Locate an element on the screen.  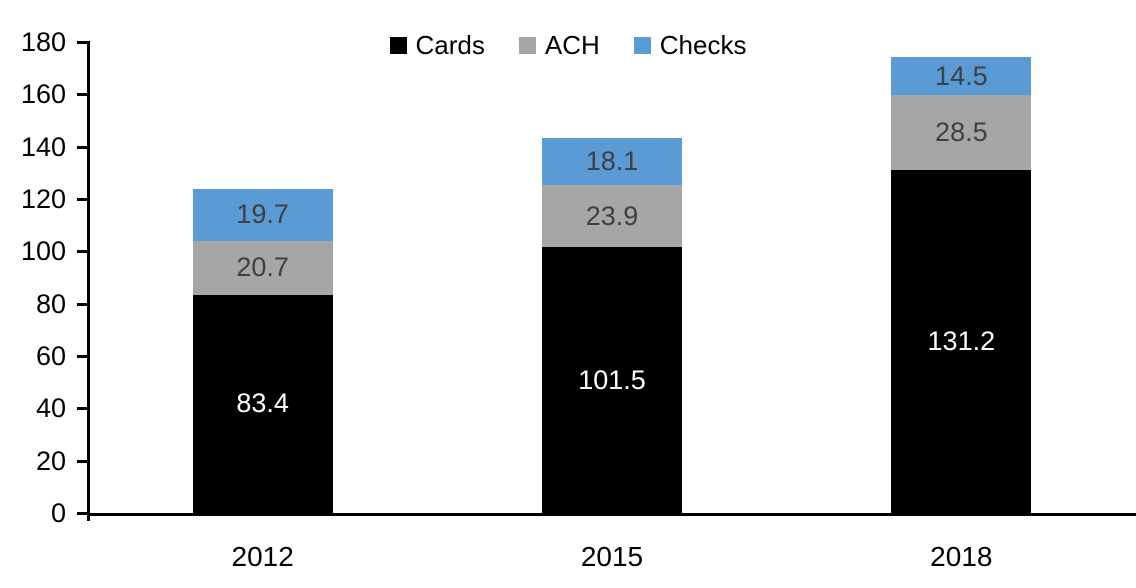
bar-segment-checks-2012: 19.7 is located at coordinates (262, 215).